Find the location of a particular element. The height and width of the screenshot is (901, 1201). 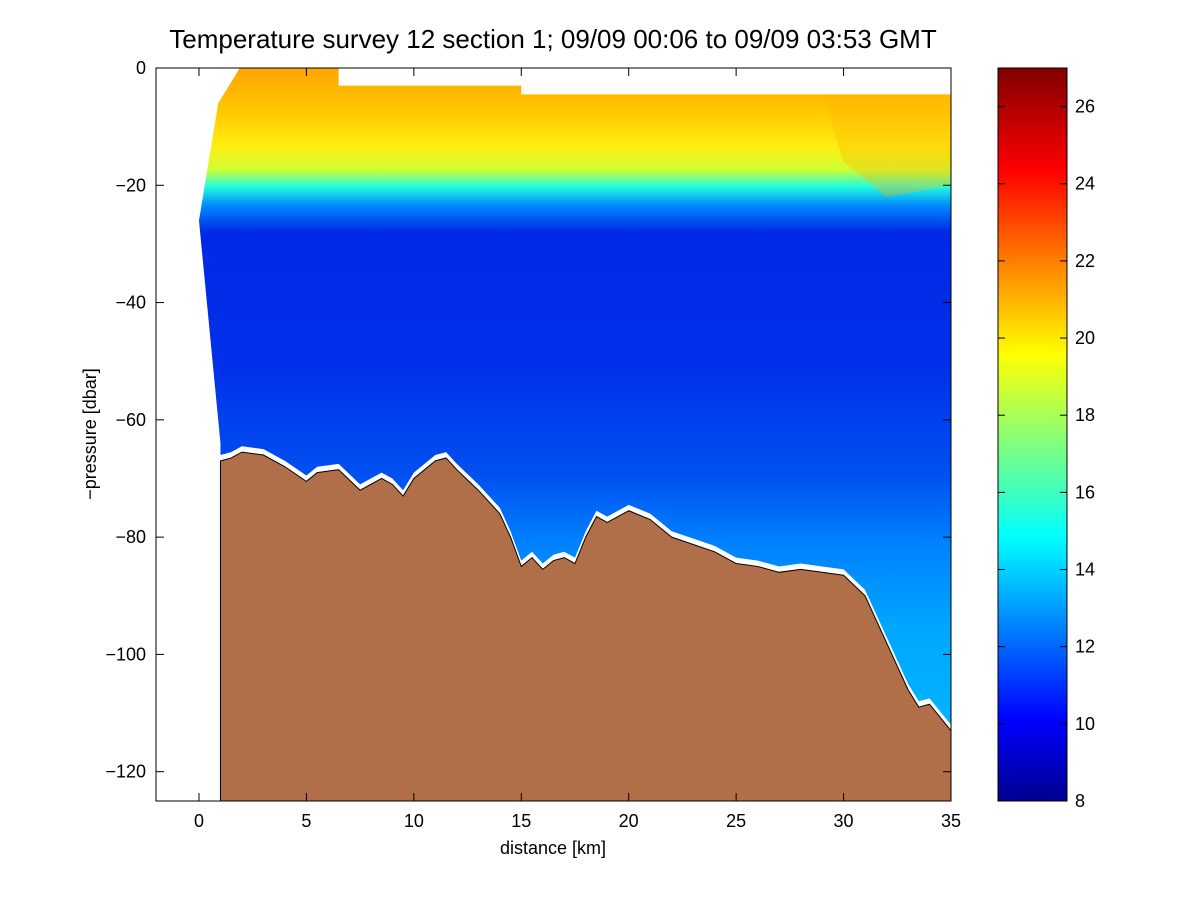

x-tick-label: 25 is located at coordinates (736, 821).